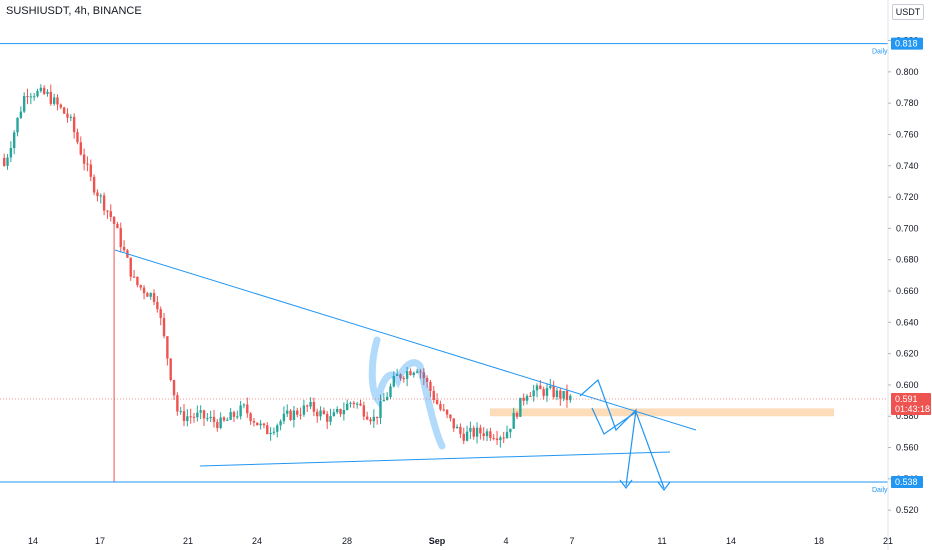  Describe the element at coordinates (907, 260) in the screenshot. I see `y-tick-label: 0.680` at that location.